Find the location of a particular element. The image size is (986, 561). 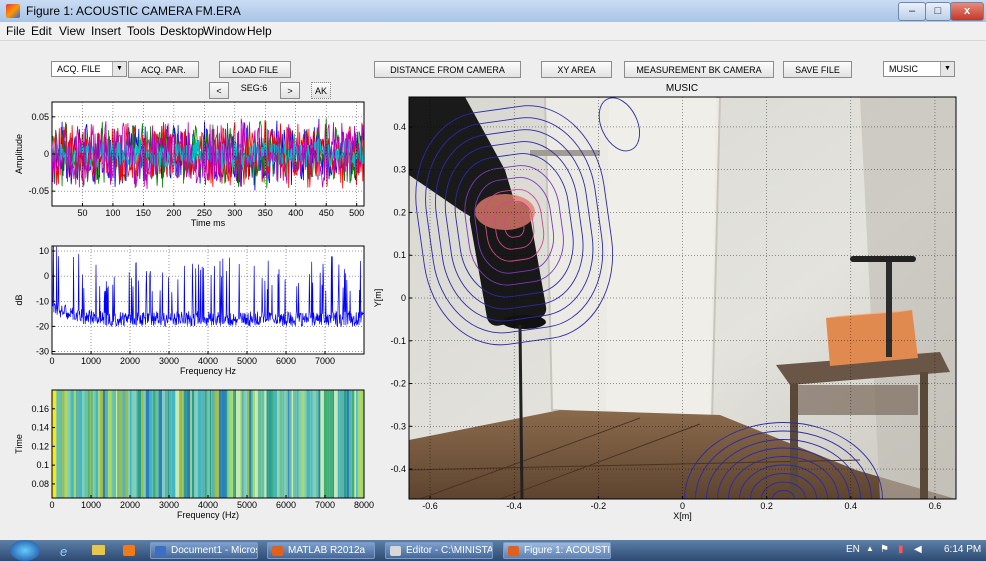

x-tick-label: 150 is located at coordinates (143, 213).